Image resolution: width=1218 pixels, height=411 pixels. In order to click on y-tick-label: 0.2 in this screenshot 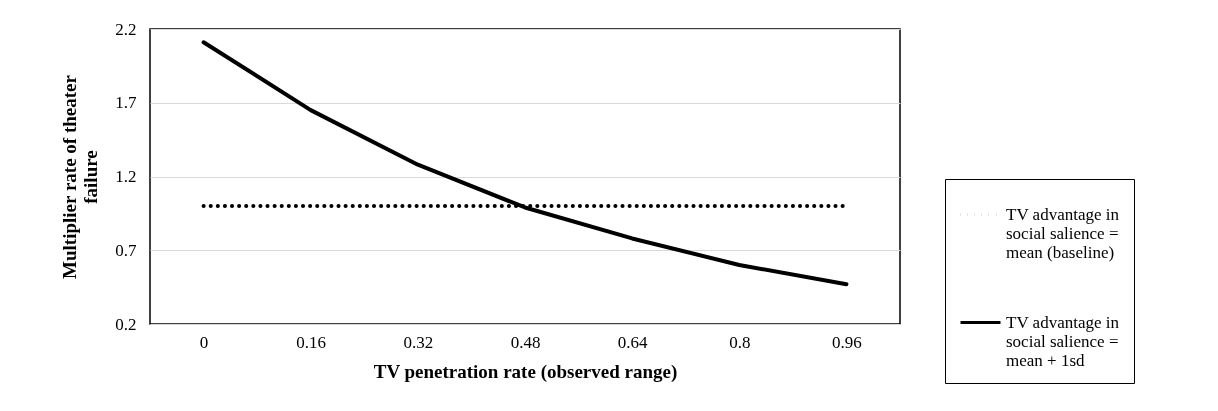, I will do `click(126, 324)`.